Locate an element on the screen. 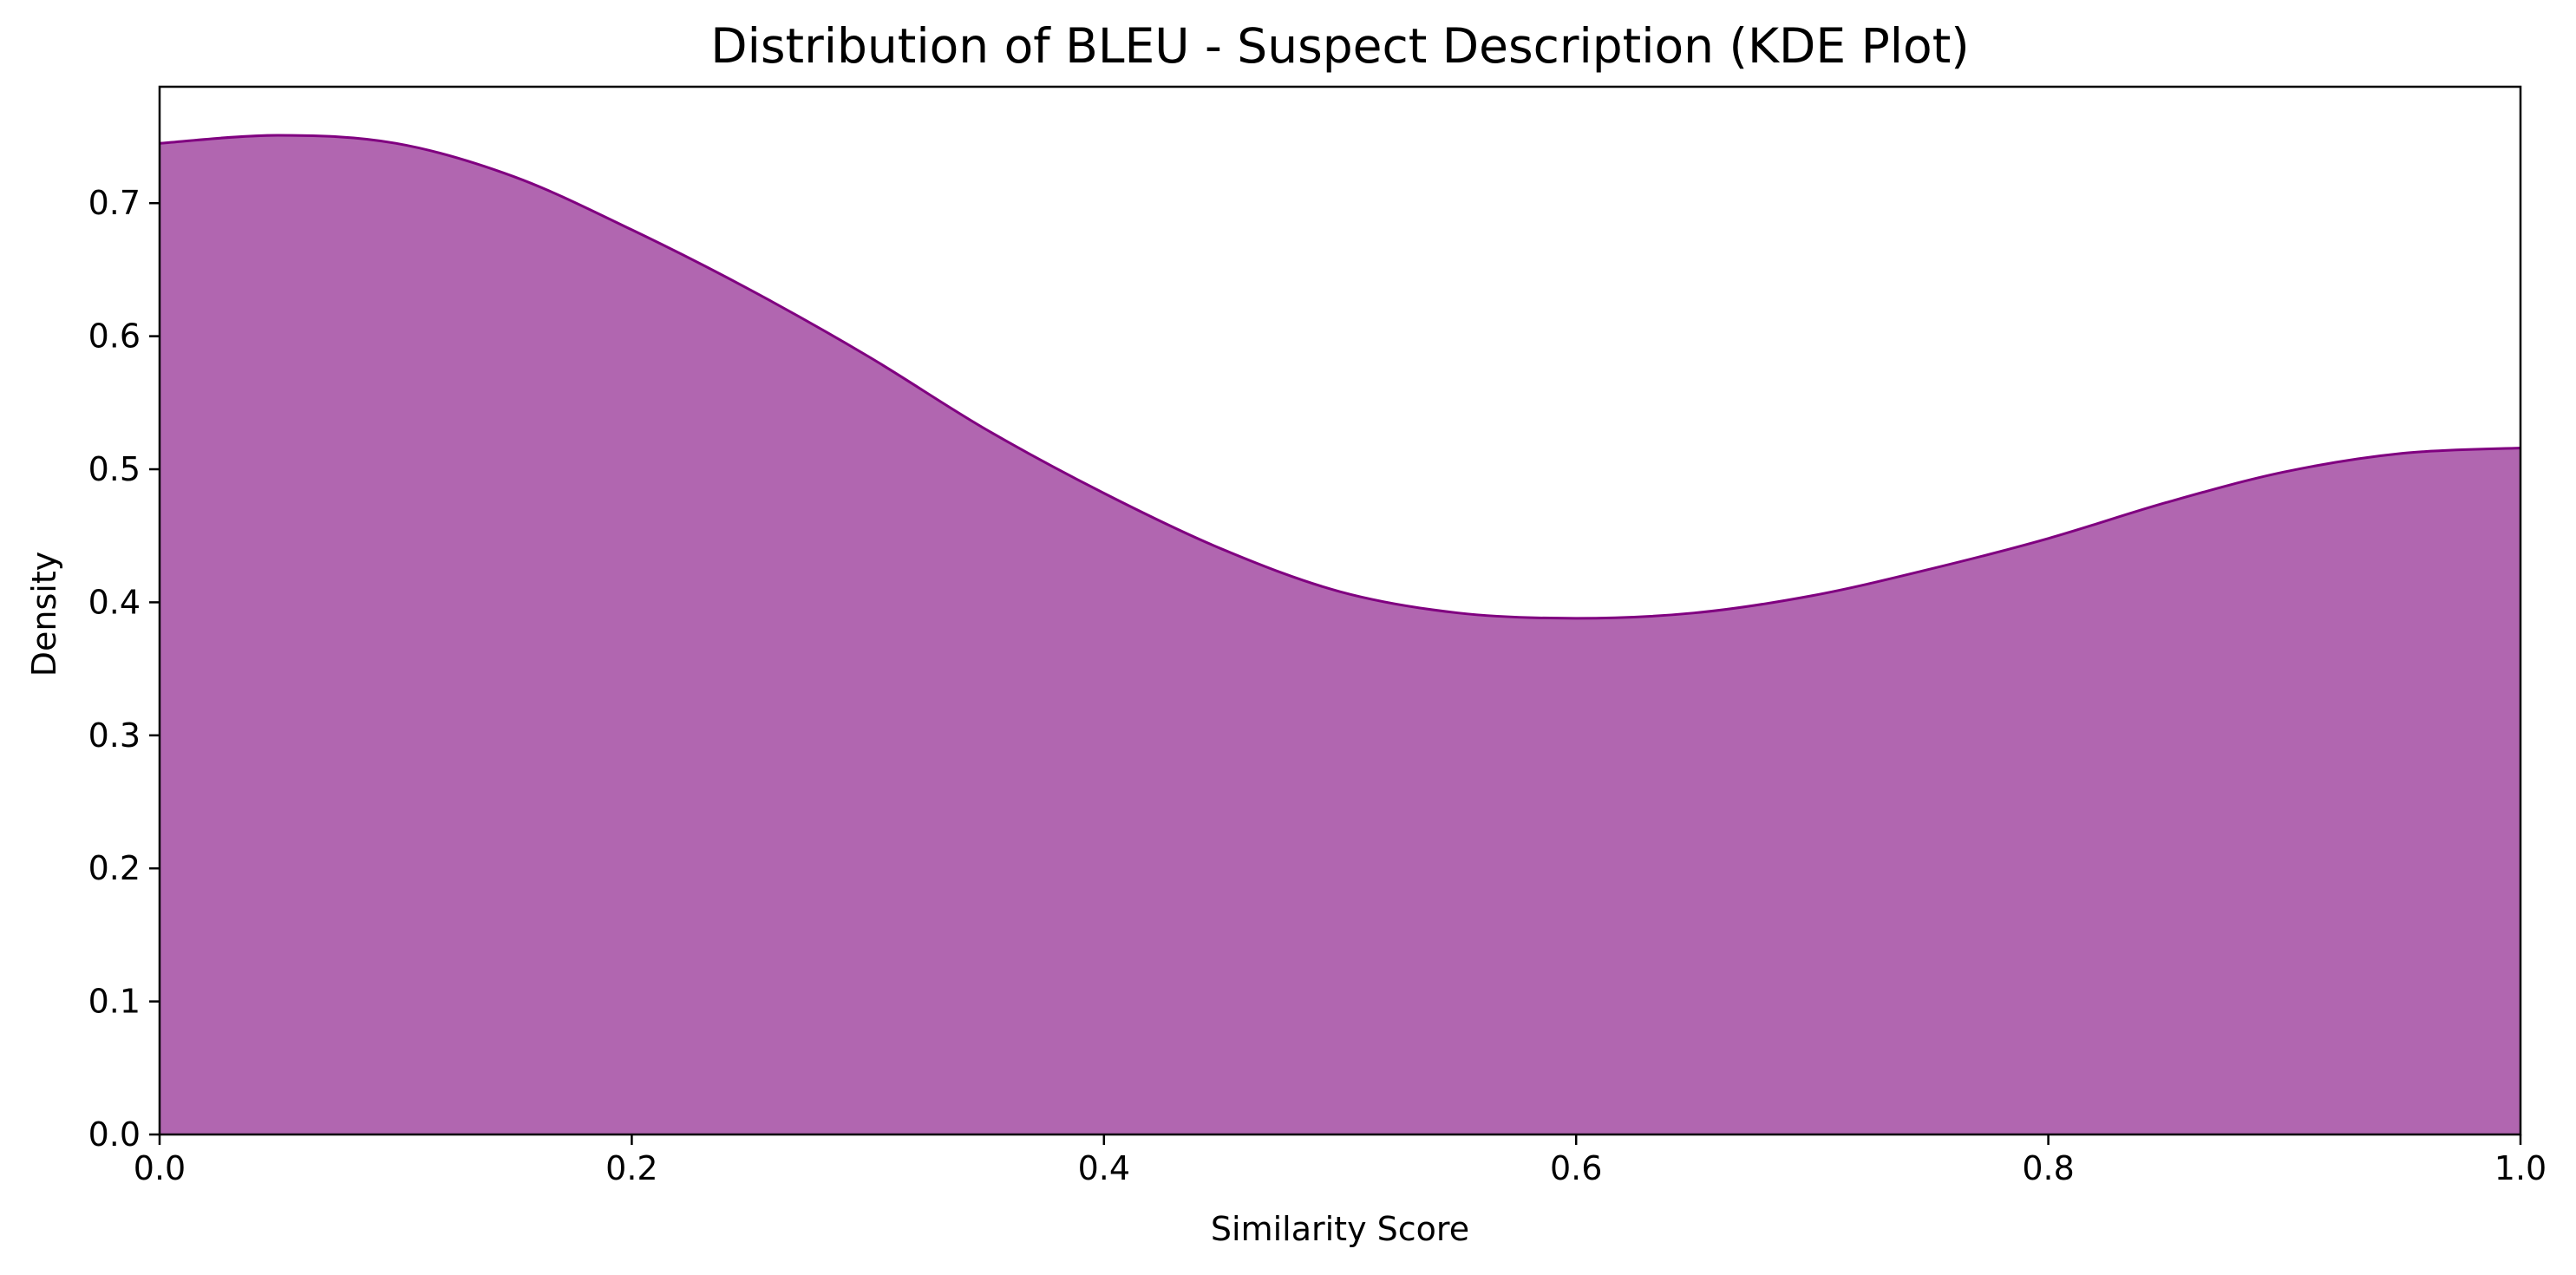  y-tick-label: 0.5 is located at coordinates (114, 469).